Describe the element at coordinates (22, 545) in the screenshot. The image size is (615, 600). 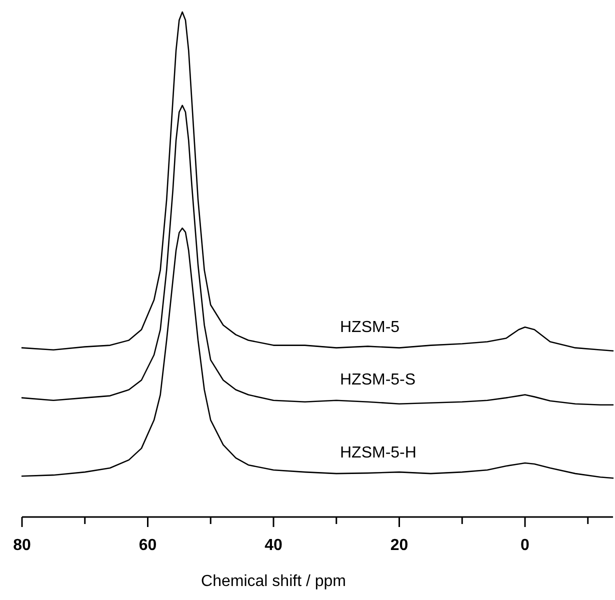
I see `x-tick-label: 80` at that location.